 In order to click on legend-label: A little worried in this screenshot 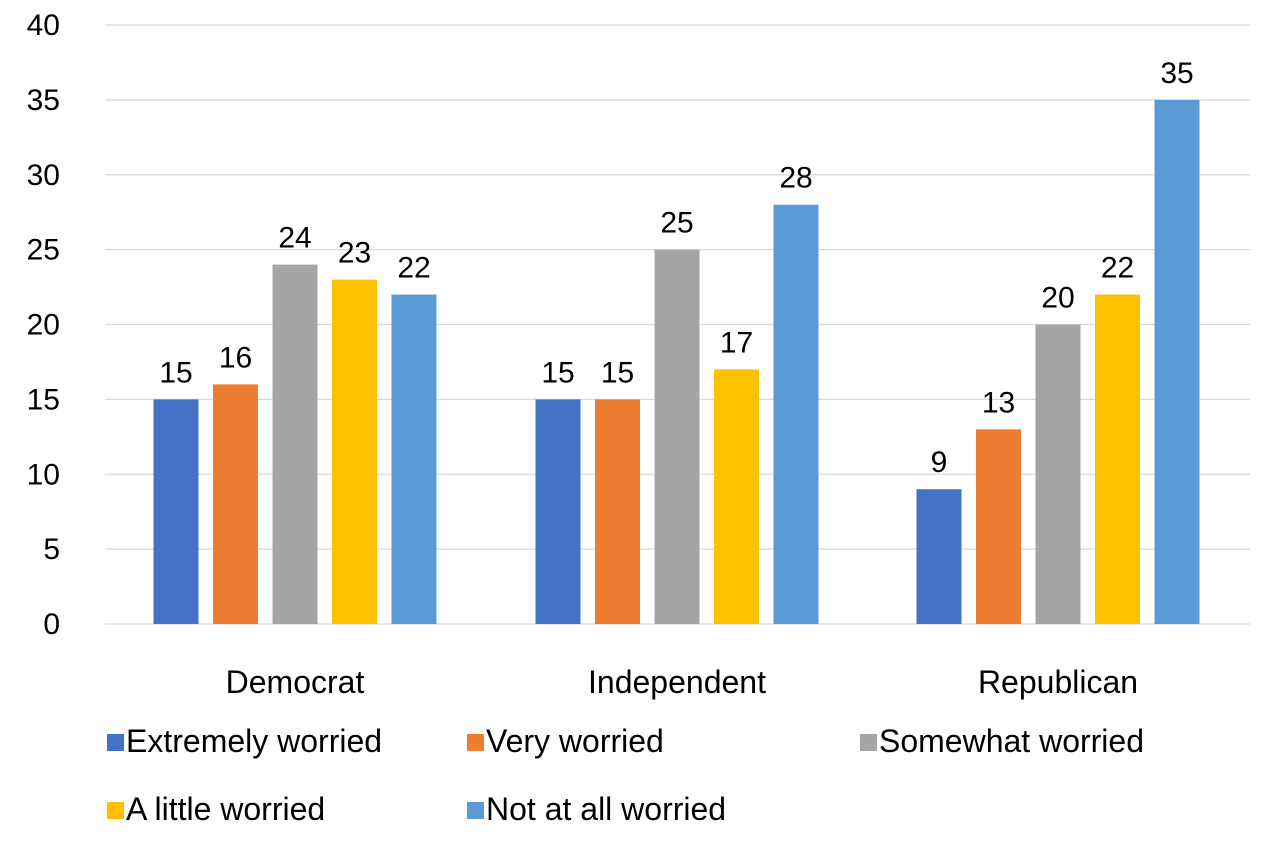, I will do `click(225, 809)`.